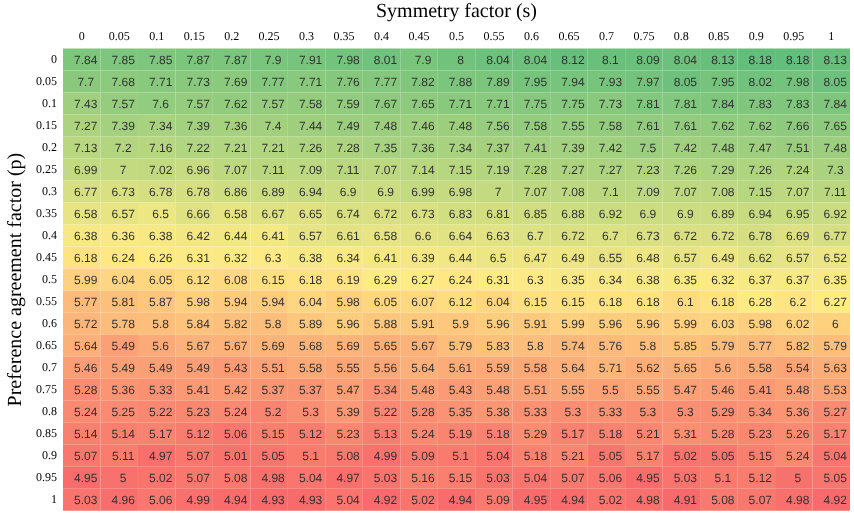  Describe the element at coordinates (16, 279) in the screenshot. I see `y-axis-title: Preference agreement factor (p)` at that location.